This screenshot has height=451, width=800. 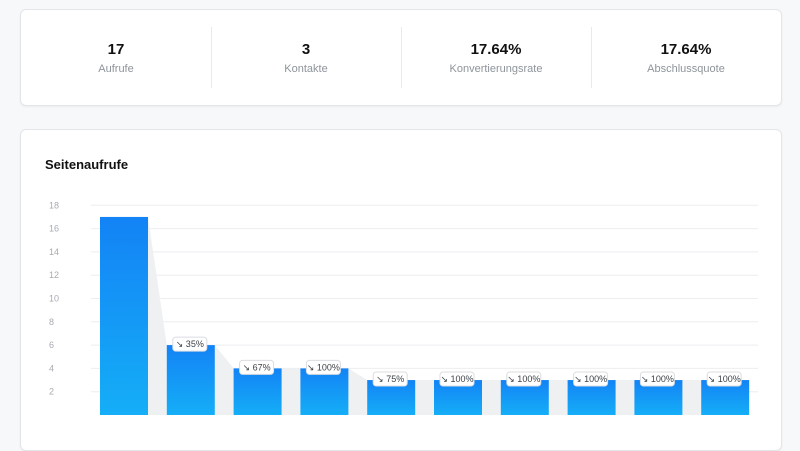 I want to click on stat-label: Aufrufe, so click(x=116, y=68).